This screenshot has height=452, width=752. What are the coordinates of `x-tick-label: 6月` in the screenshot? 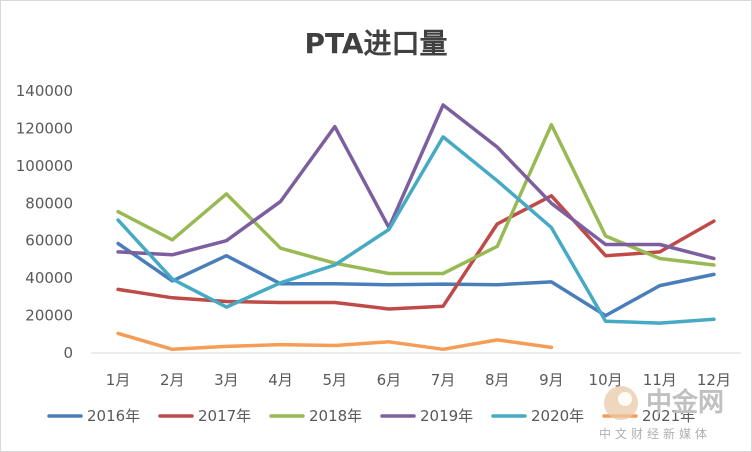 It's located at (389, 380).